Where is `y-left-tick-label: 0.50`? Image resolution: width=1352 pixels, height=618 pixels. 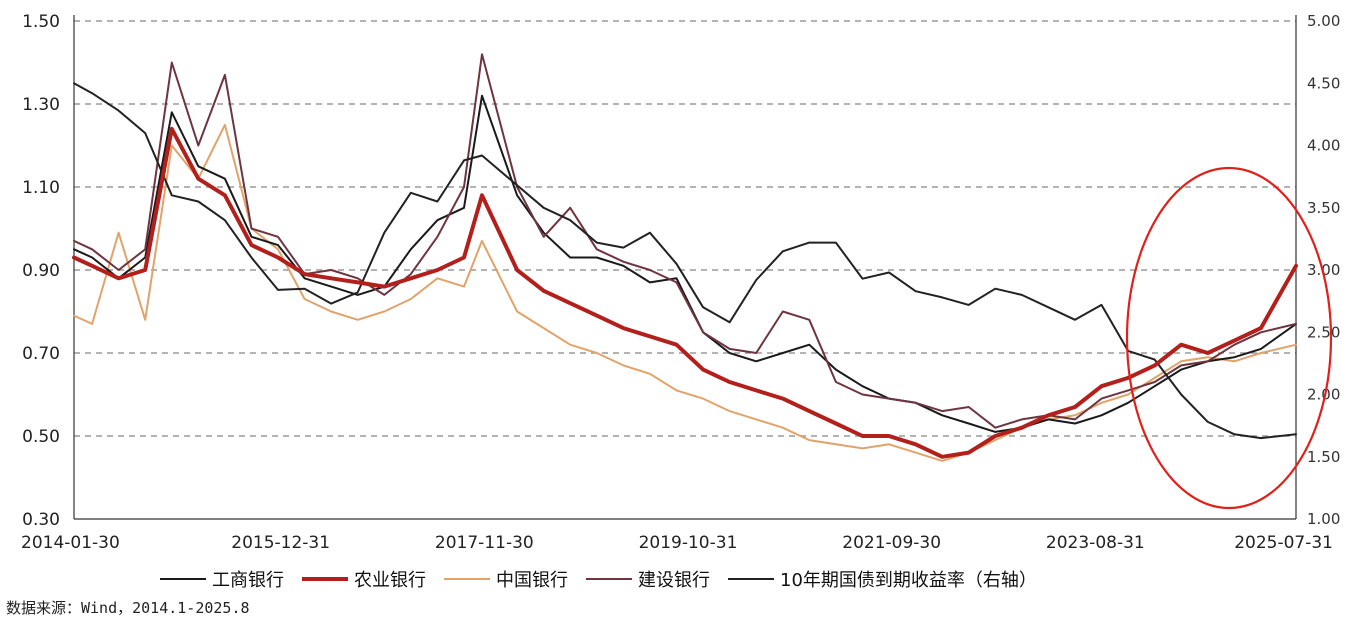 y-left-tick-label: 0.50 is located at coordinates (41, 437).